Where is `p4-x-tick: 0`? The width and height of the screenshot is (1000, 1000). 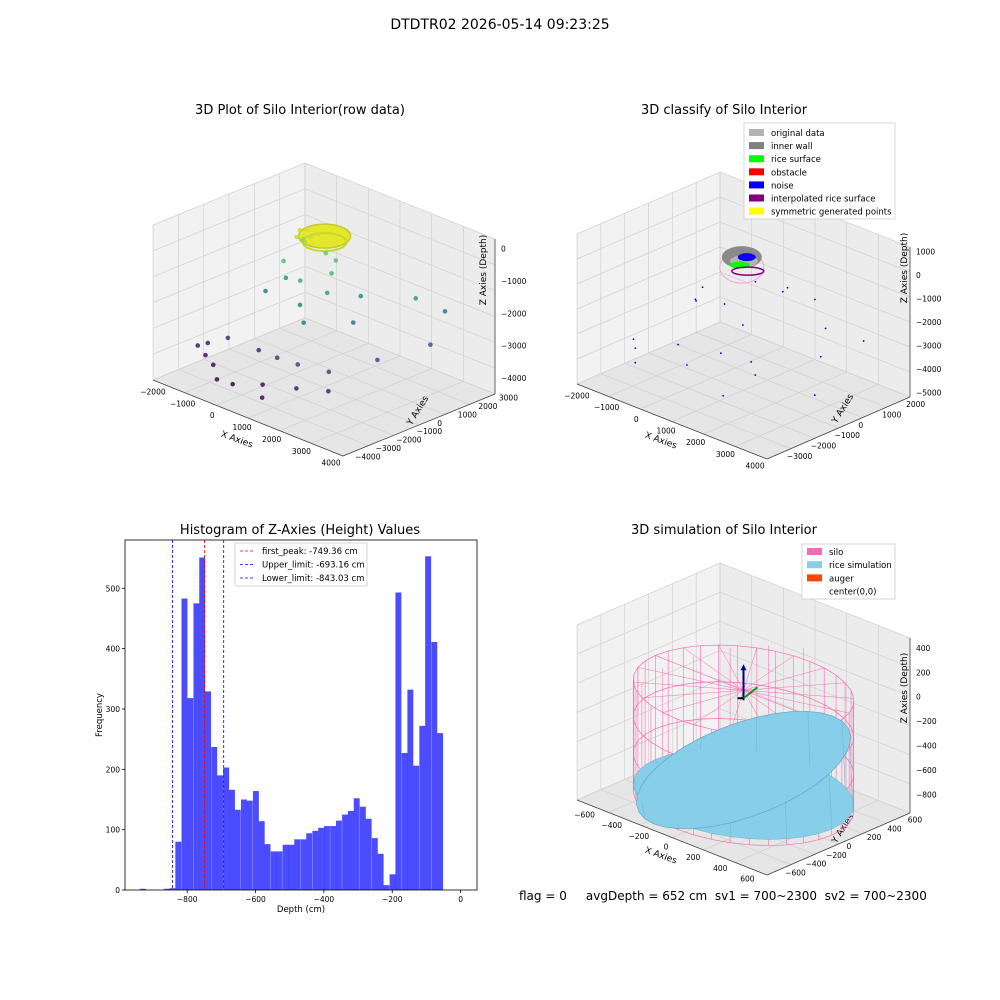 p4-x-tick: 0 is located at coordinates (666, 847).